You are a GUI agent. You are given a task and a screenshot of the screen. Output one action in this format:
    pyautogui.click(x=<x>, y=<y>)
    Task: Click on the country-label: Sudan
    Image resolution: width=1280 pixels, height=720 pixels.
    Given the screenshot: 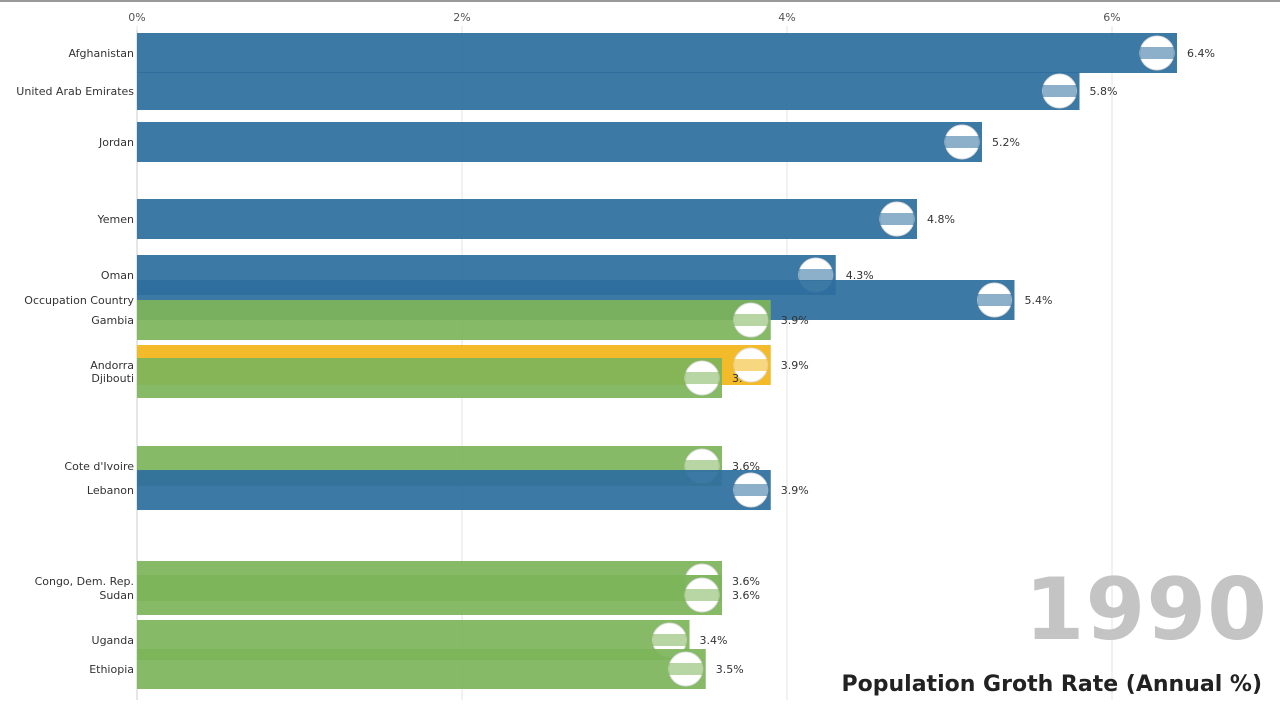 What is the action you would take?
    pyautogui.click(x=116, y=595)
    